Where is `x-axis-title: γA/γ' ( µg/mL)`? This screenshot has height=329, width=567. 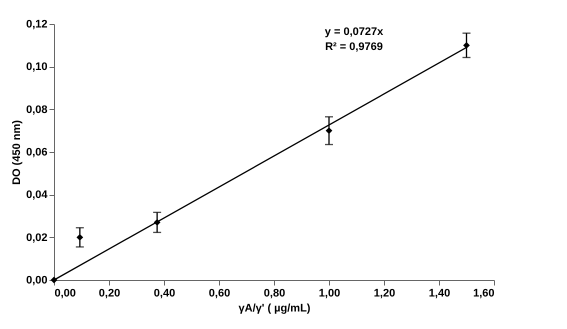
x-axis-title: γA/γ' ( µg/mL) is located at coordinates (274, 308).